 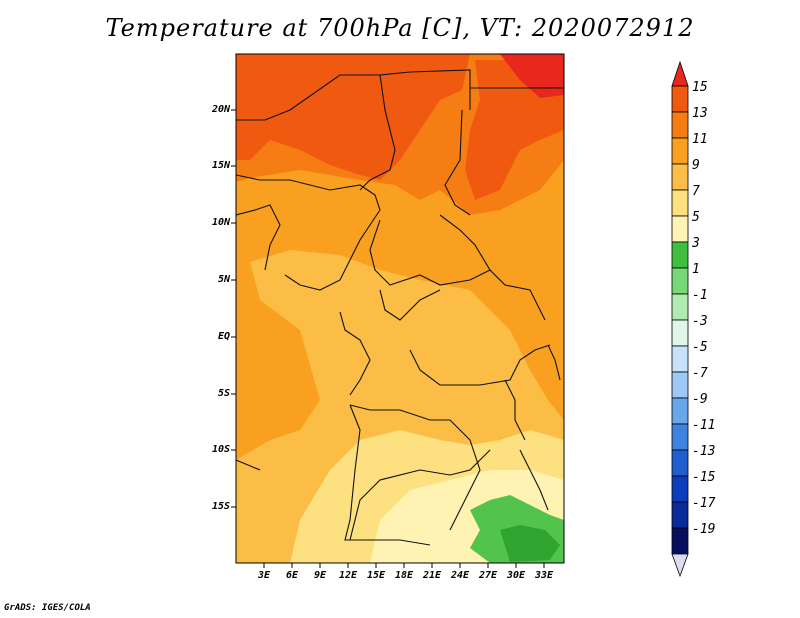 I want to click on lon-label-12e: 12E, so click(x=348, y=575).